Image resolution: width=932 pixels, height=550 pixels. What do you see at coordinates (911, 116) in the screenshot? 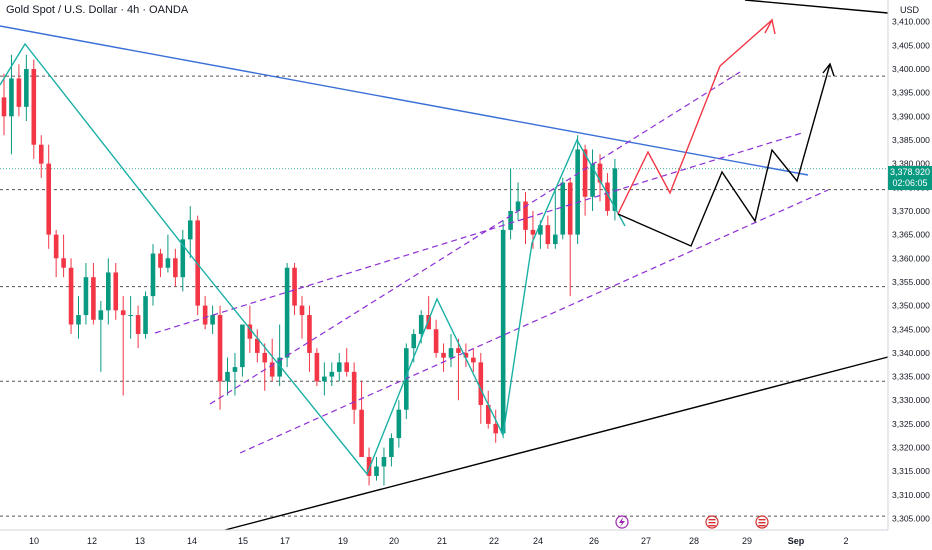
I see `y-tick-label: 3,390.000` at bounding box center [911, 116].